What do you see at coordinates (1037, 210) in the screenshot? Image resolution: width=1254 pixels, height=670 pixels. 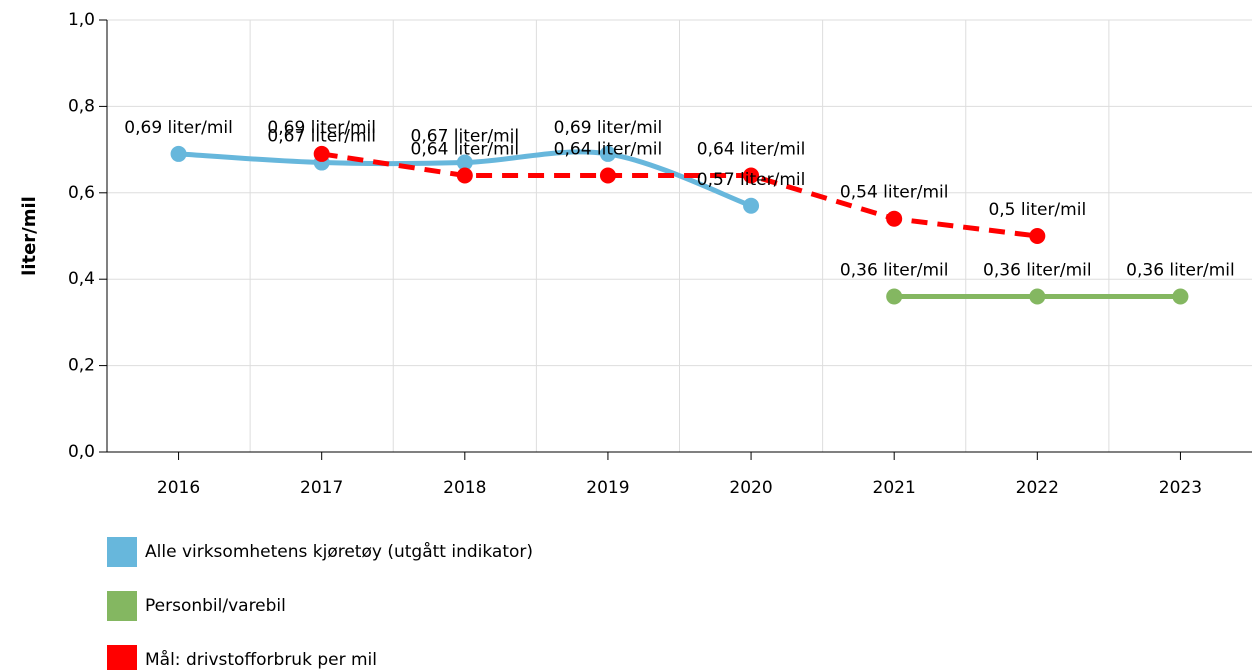 I see `value-label: 0,5 liter/mil` at bounding box center [1037, 210].